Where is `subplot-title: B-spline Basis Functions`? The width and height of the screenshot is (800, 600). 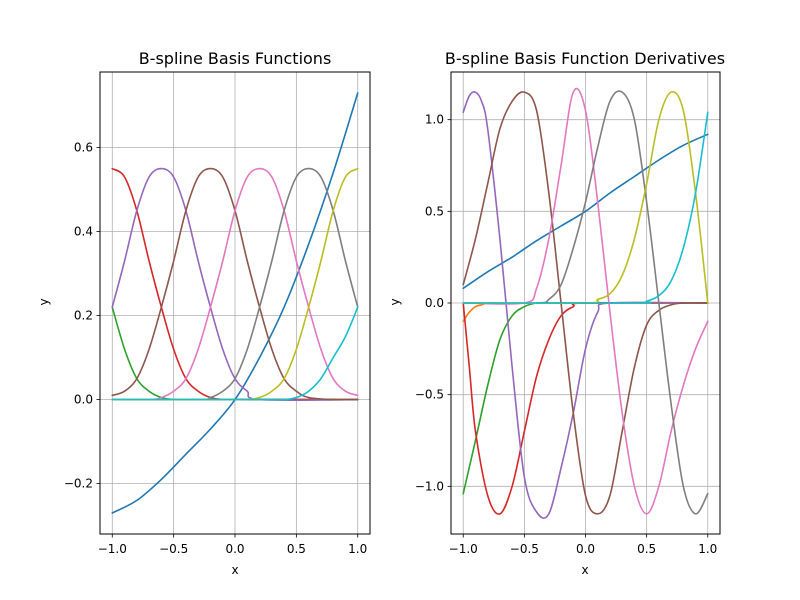 subplot-title: B-spline Basis Functions is located at coordinates (235, 58).